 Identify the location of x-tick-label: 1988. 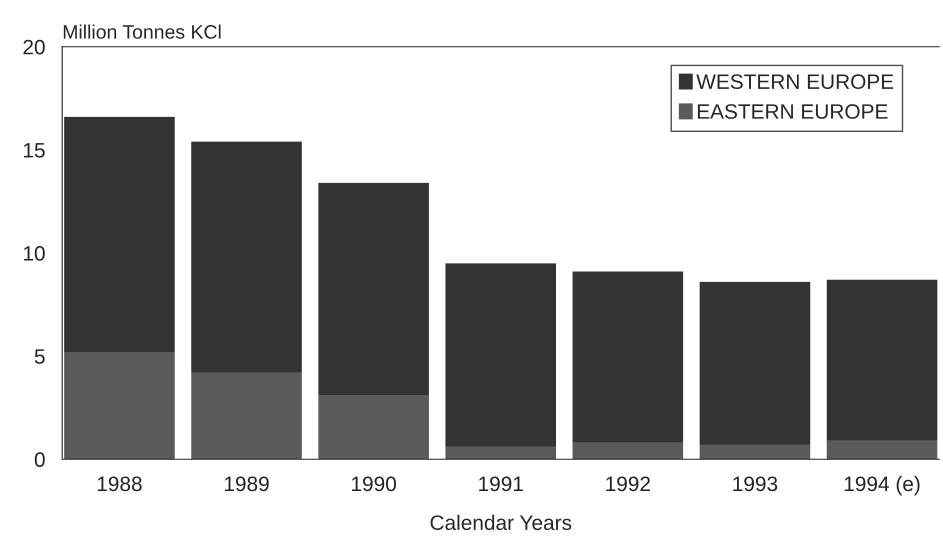
(120, 484).